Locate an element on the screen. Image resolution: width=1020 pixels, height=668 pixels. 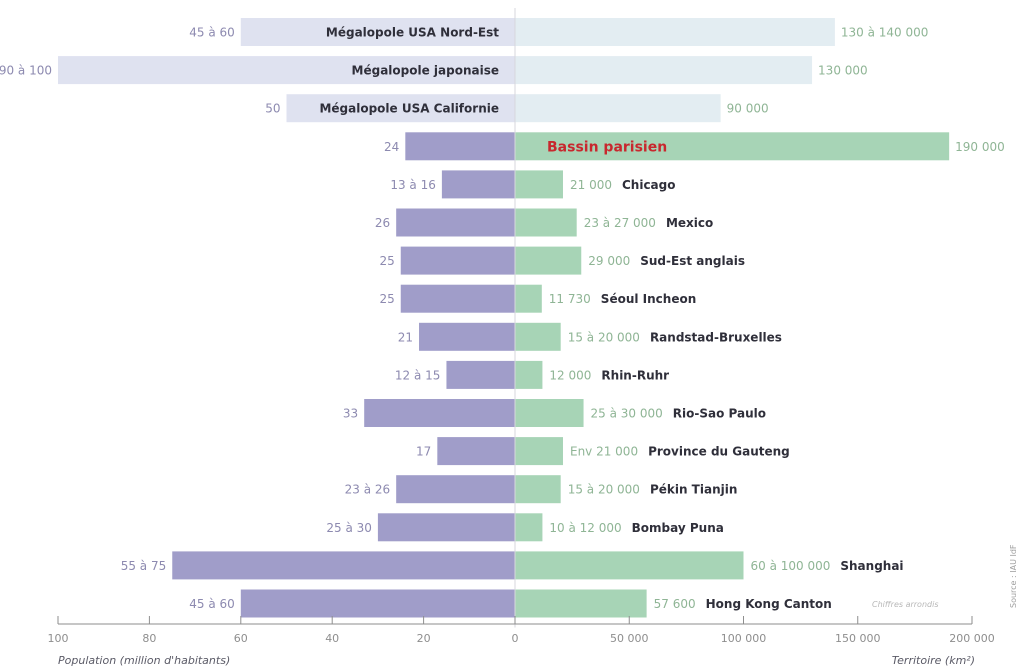
territory-value-label: 60 à 100 000 is located at coordinates (791, 566).